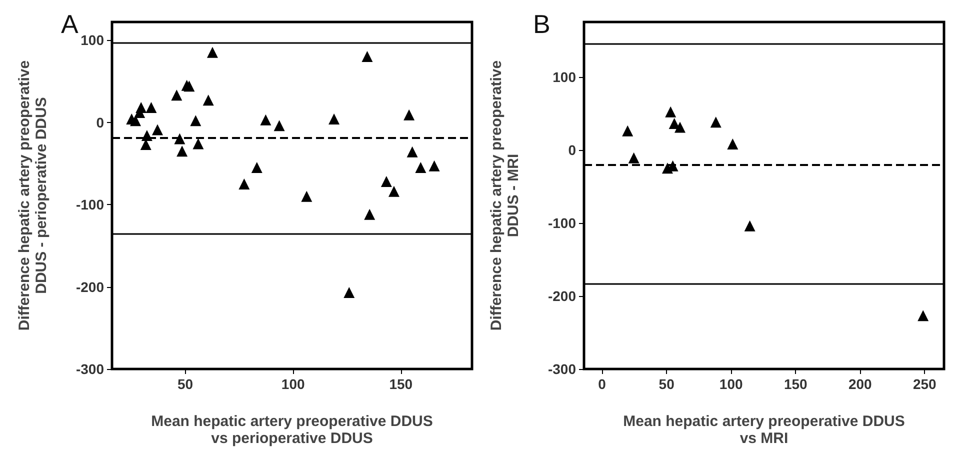  What do you see at coordinates (505, 195) in the screenshot?
I see `y-axis-title: Difference hepatic artery preoperative DDUS - MRI` at bounding box center [505, 195].